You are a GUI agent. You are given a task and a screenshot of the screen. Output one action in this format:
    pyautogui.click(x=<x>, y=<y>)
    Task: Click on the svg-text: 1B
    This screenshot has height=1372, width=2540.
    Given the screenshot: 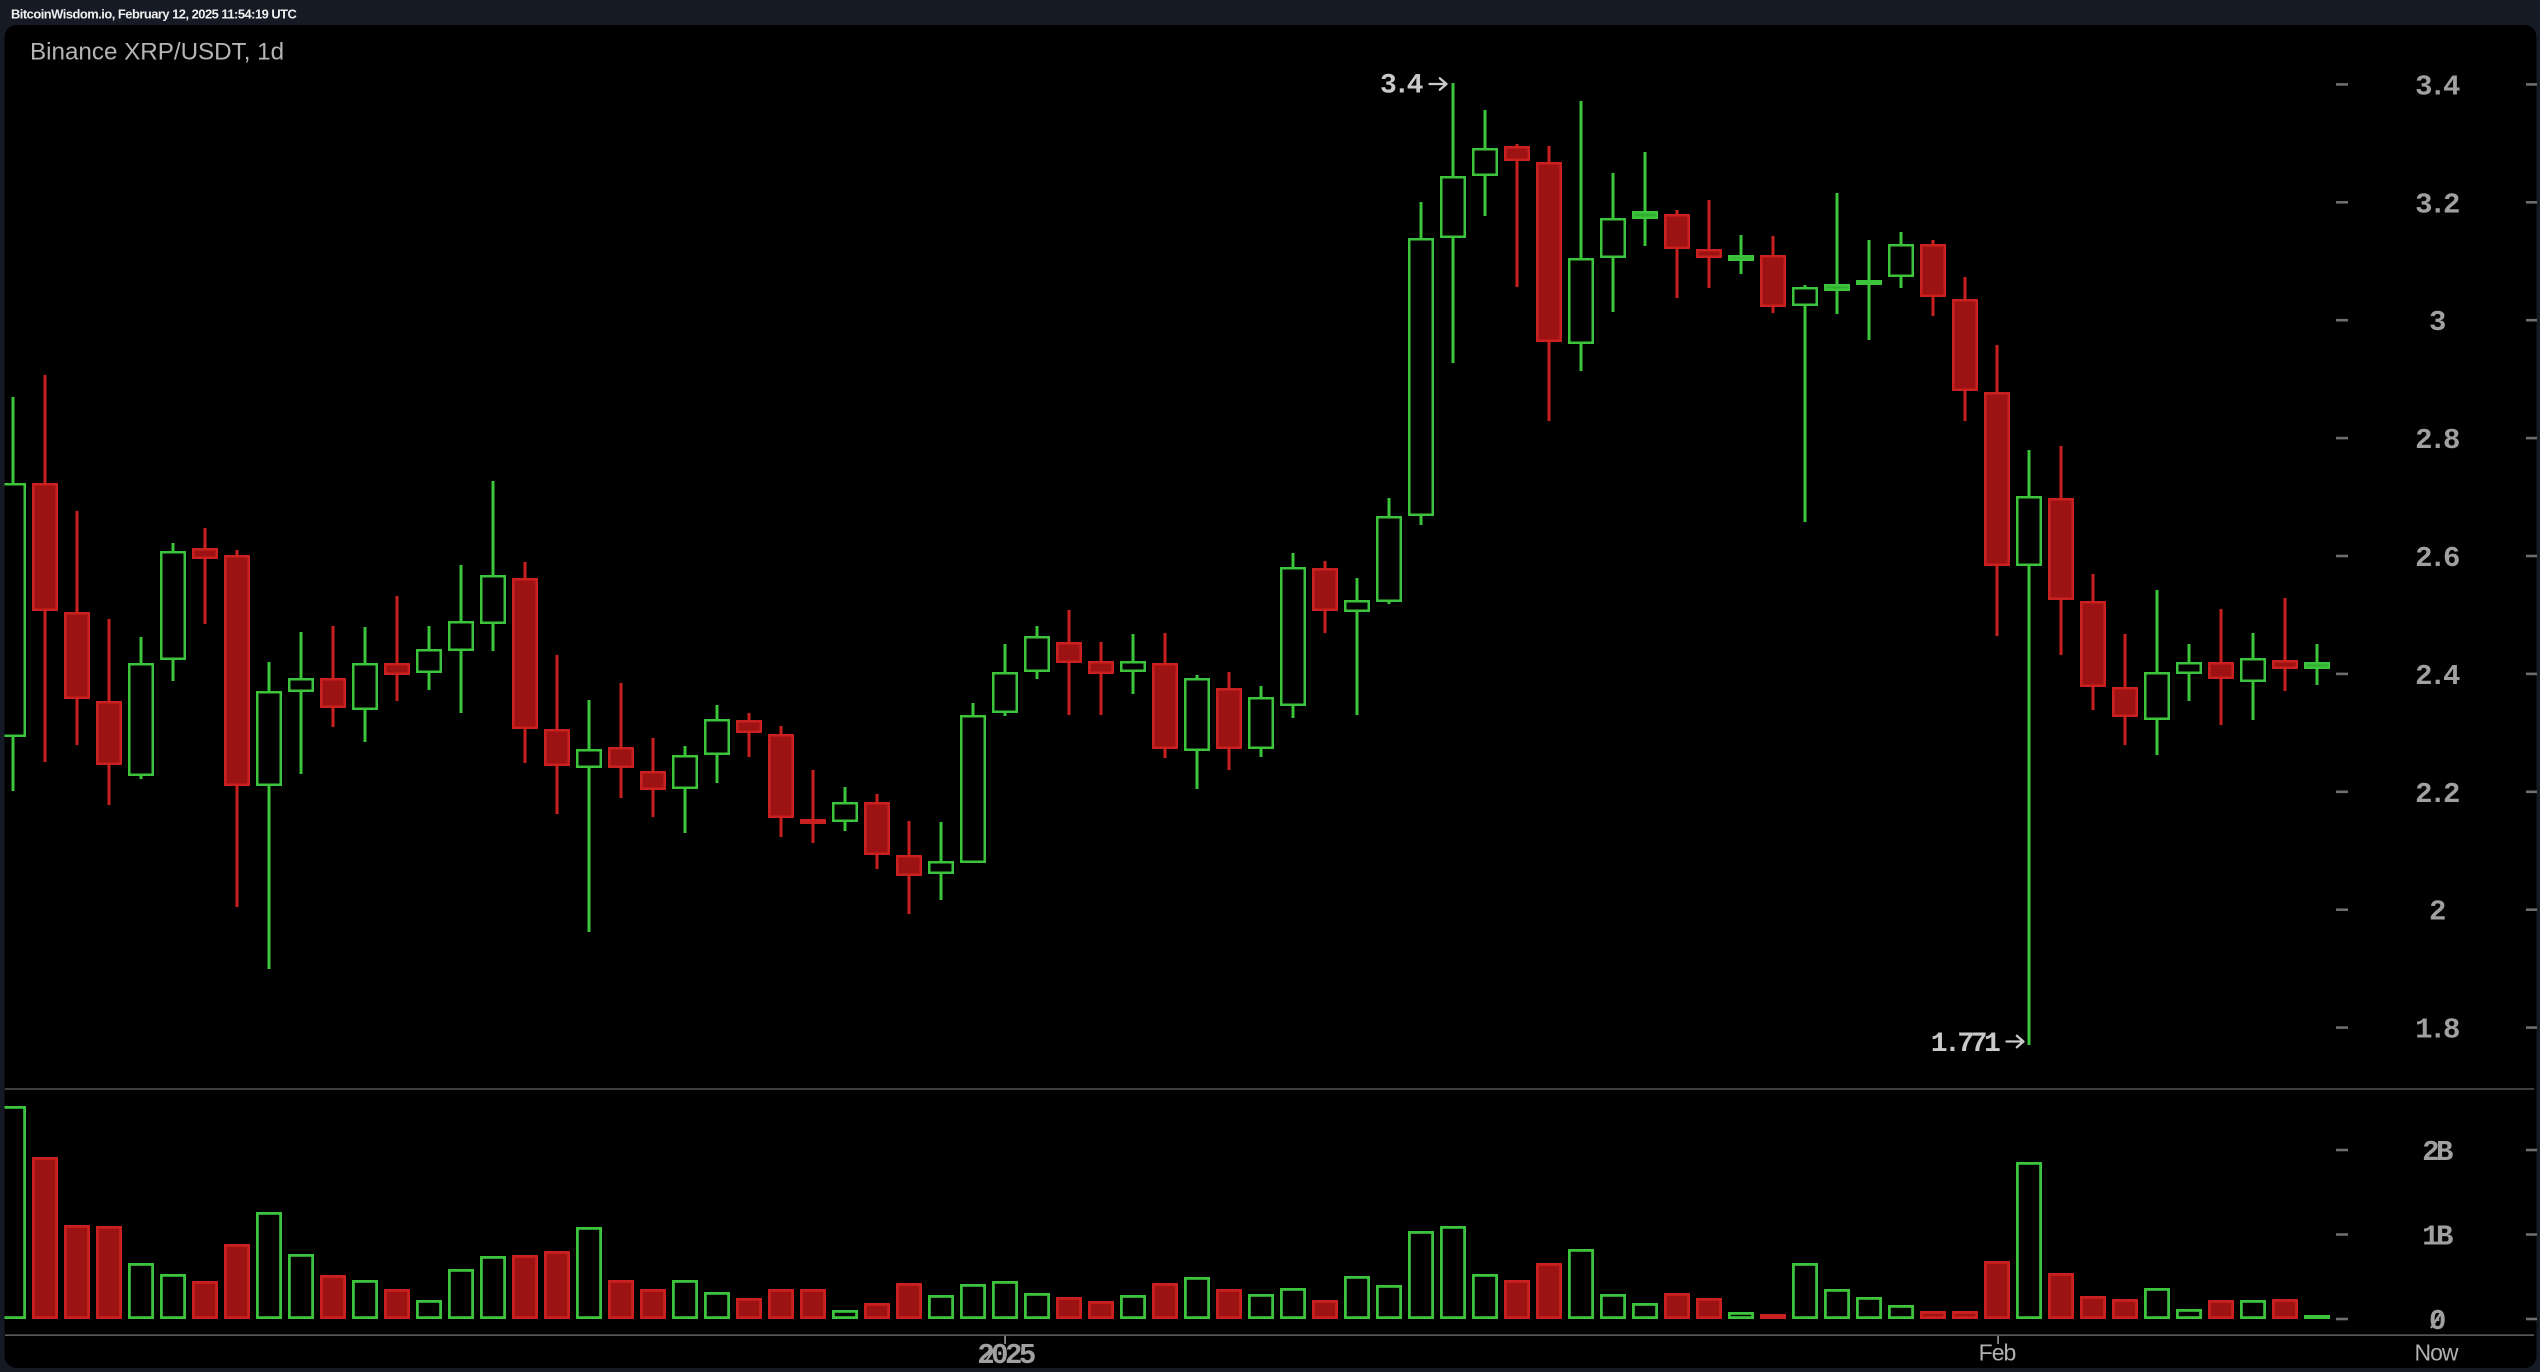 What is the action you would take?
    pyautogui.click(x=2437, y=1237)
    